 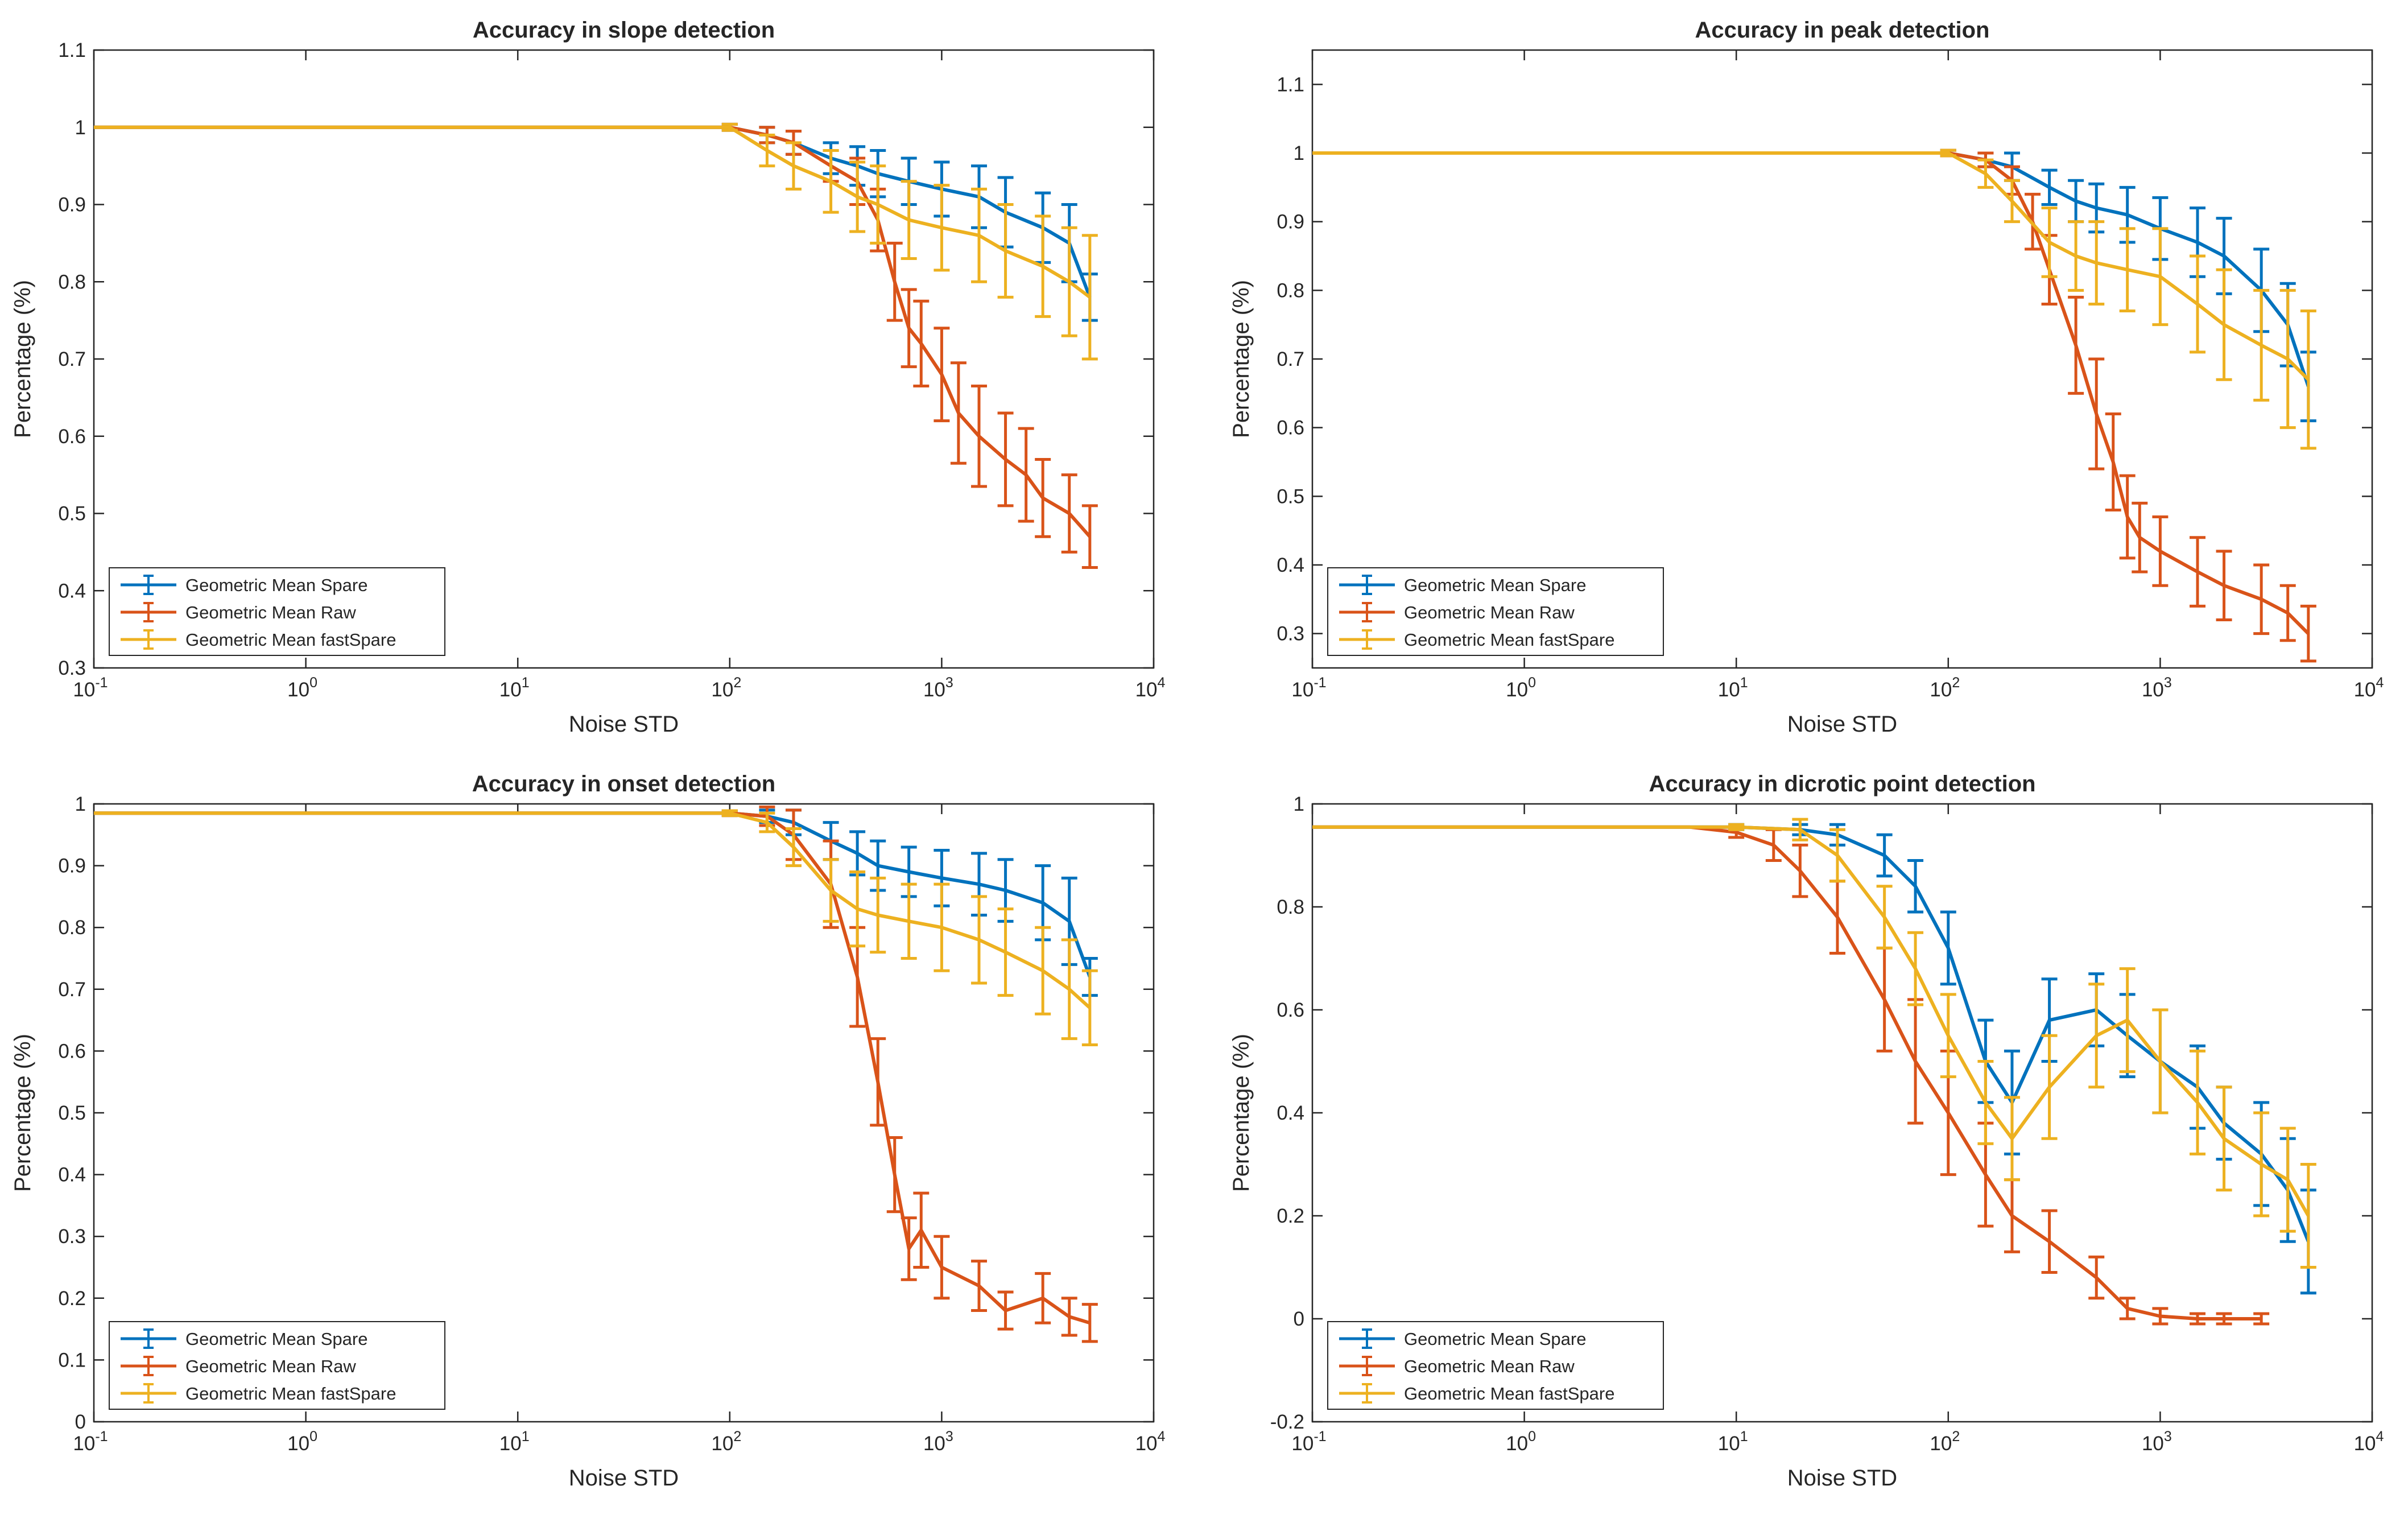 I want to click on y-tick-label: -0.2, so click(x=1287, y=1422).